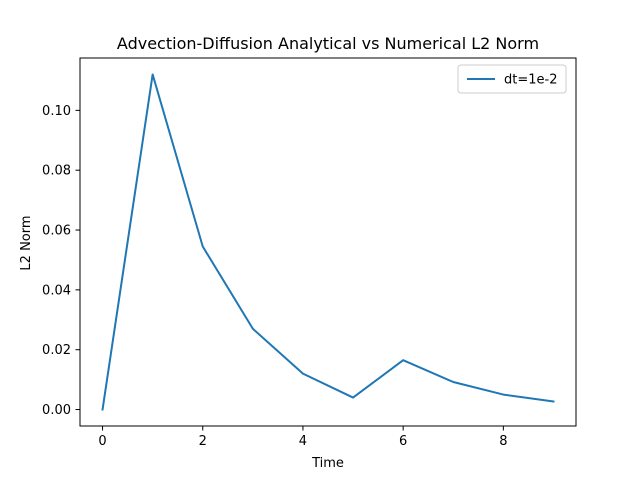 Image resolution: width=640 pixels, height=480 pixels. Describe the element at coordinates (503, 441) in the screenshot. I see `x-tick-label: 8` at that location.